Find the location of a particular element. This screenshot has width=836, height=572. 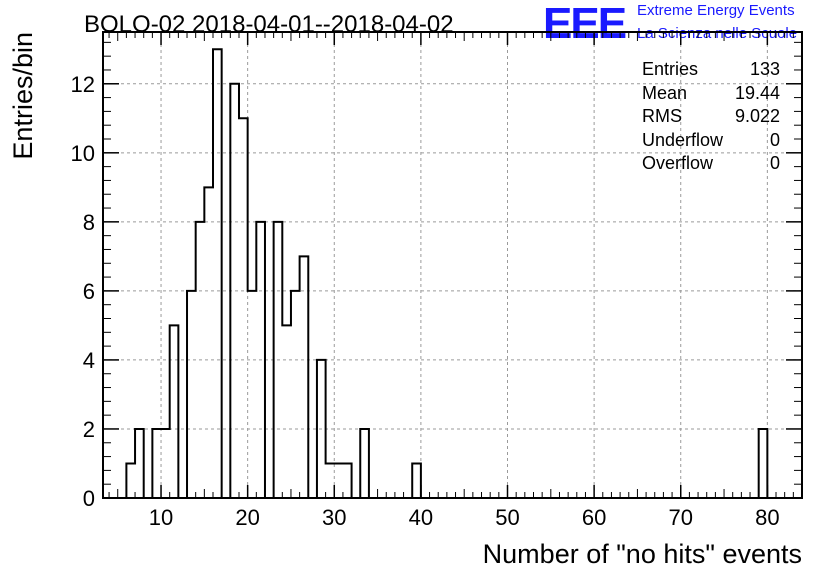

x-tick-label: 20 is located at coordinates (247, 517).